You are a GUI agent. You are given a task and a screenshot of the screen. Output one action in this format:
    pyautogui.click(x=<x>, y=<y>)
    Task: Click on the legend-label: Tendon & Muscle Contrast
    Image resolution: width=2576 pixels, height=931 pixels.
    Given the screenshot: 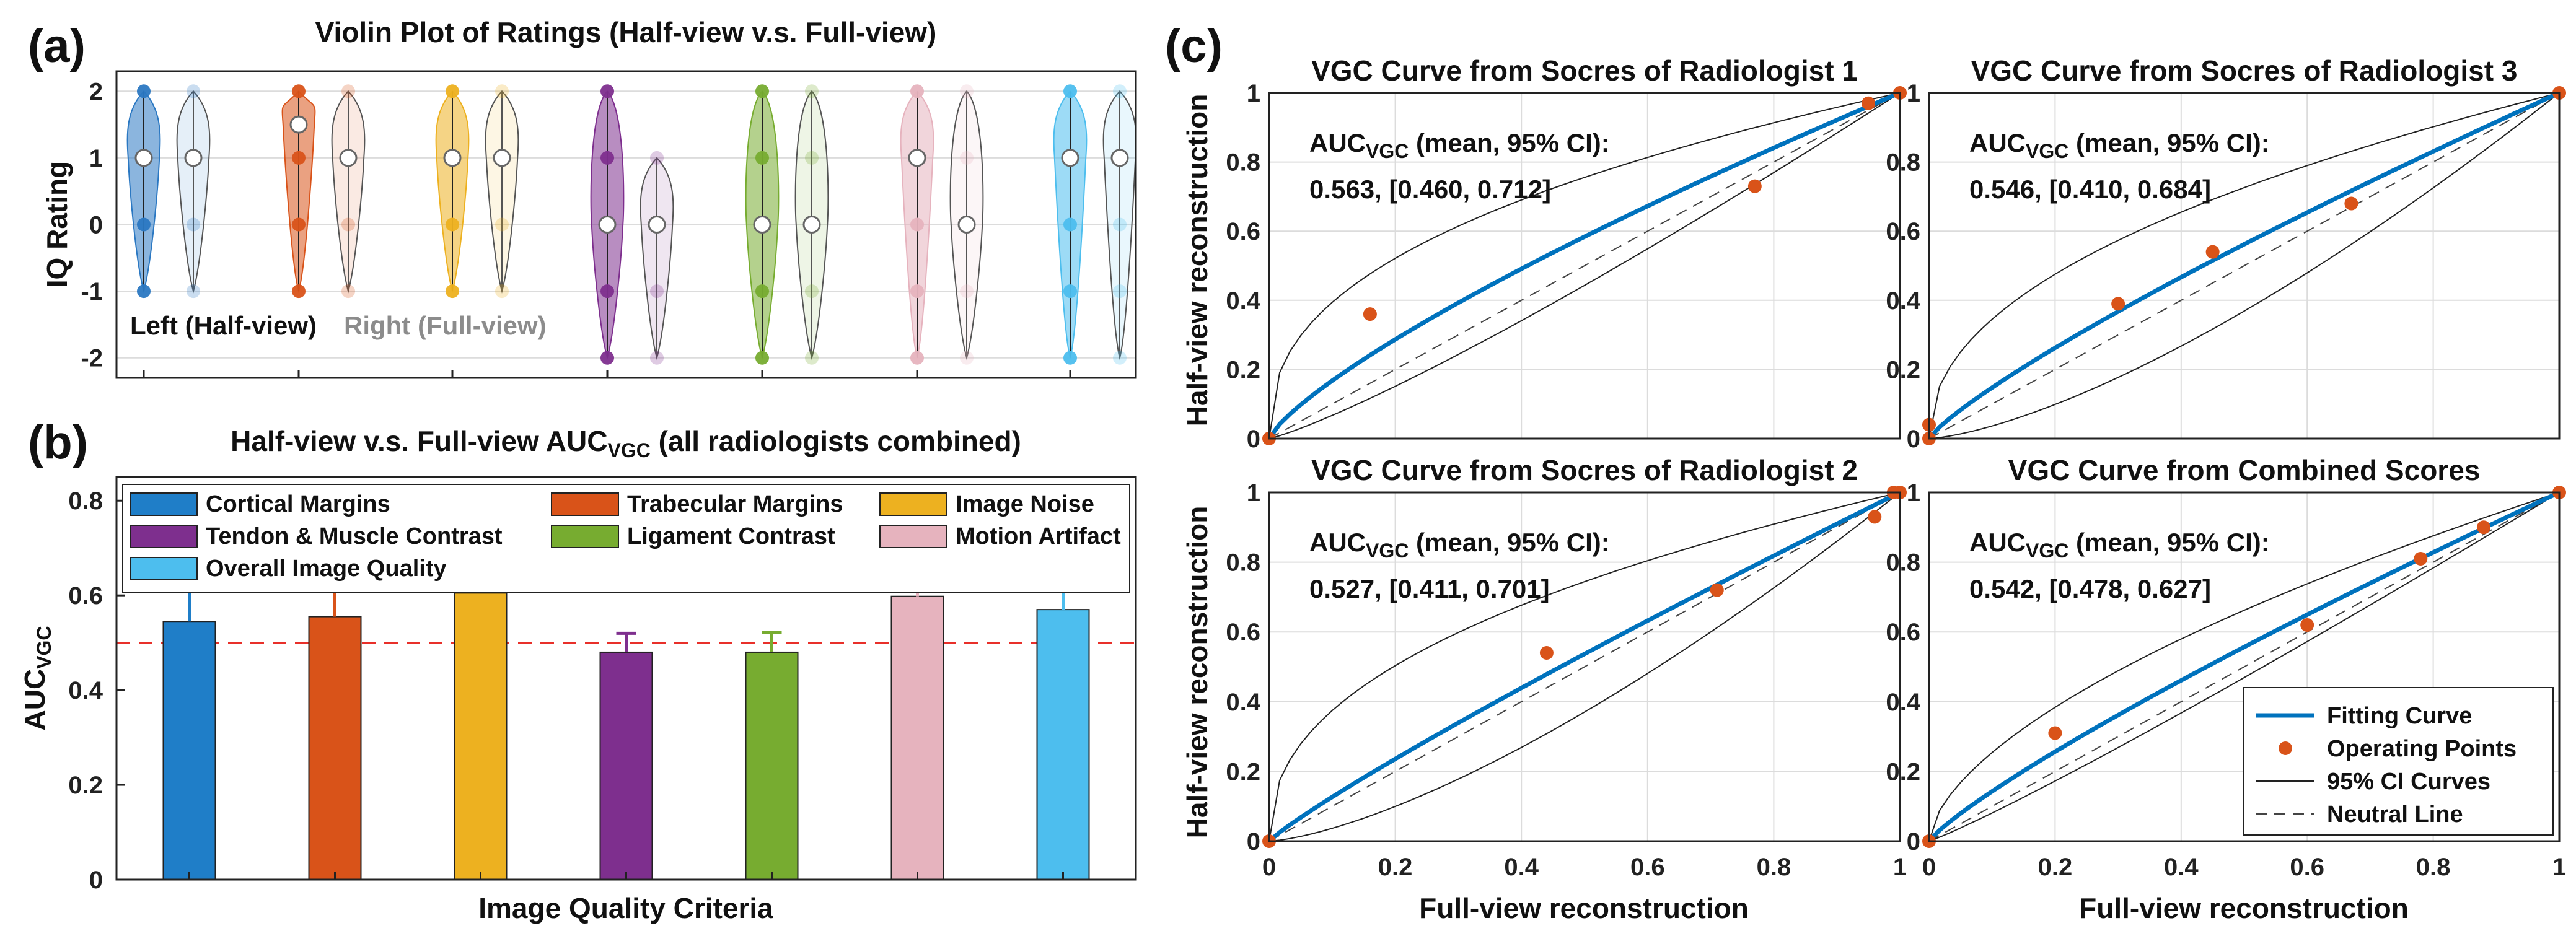 What is the action you would take?
    pyautogui.click(x=355, y=536)
    